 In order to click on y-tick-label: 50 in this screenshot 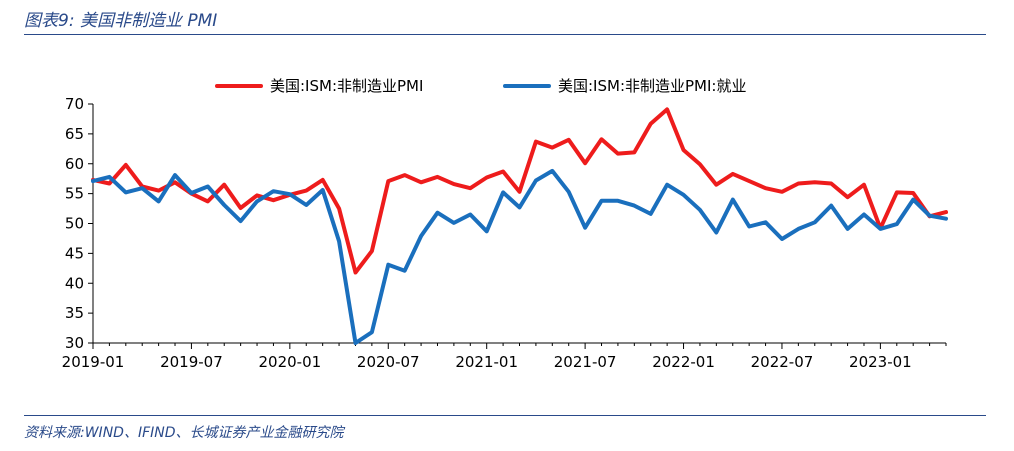, I will do `click(74, 224)`.